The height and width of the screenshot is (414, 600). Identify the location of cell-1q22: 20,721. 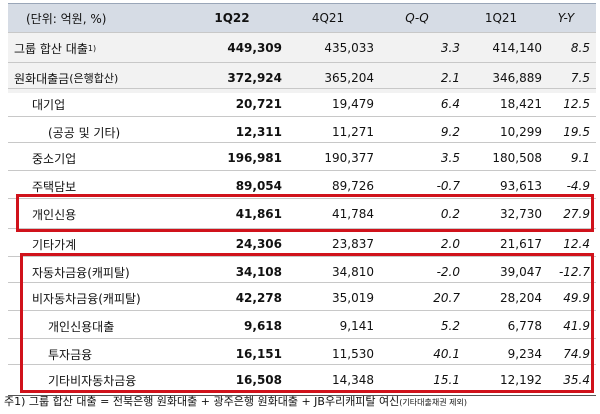
(258, 104).